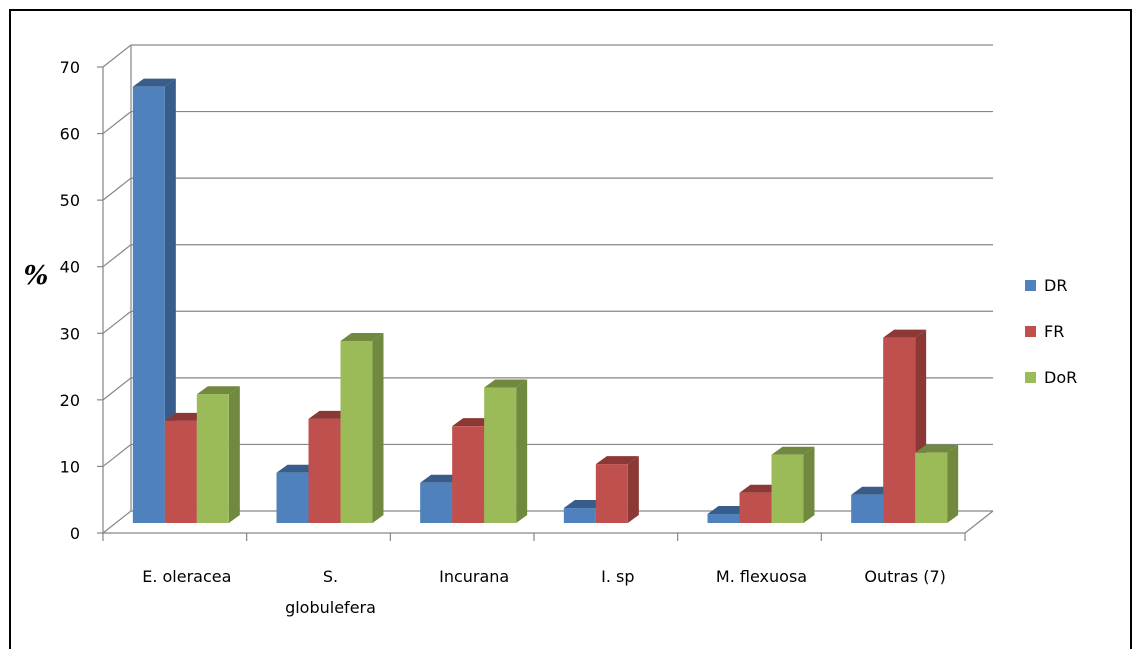  I want to click on x-tick-label: Incurana, so click(474, 576).